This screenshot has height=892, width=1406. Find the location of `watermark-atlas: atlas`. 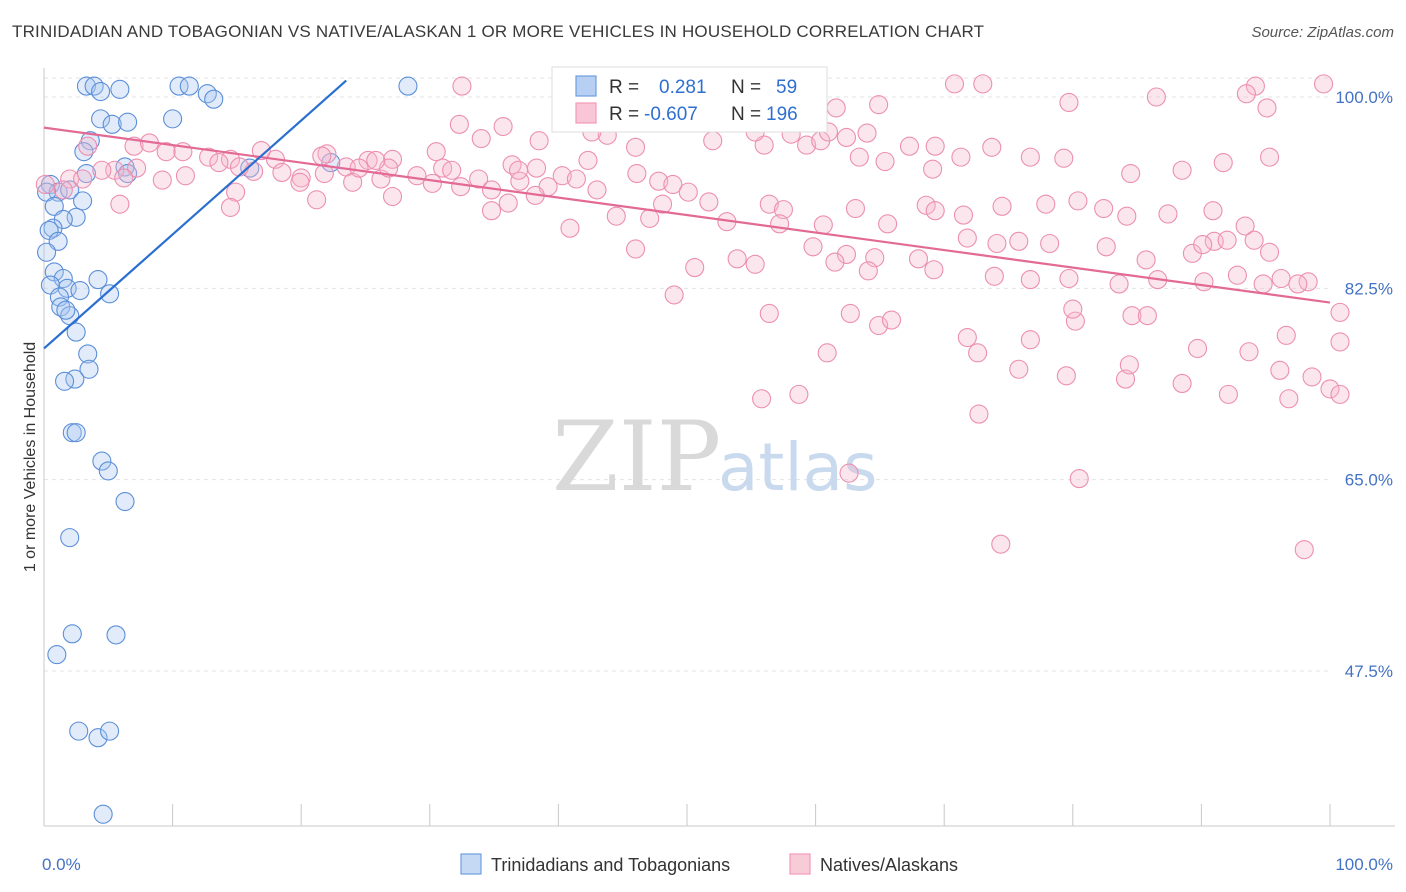

watermark-atlas: atlas is located at coordinates (798, 467).